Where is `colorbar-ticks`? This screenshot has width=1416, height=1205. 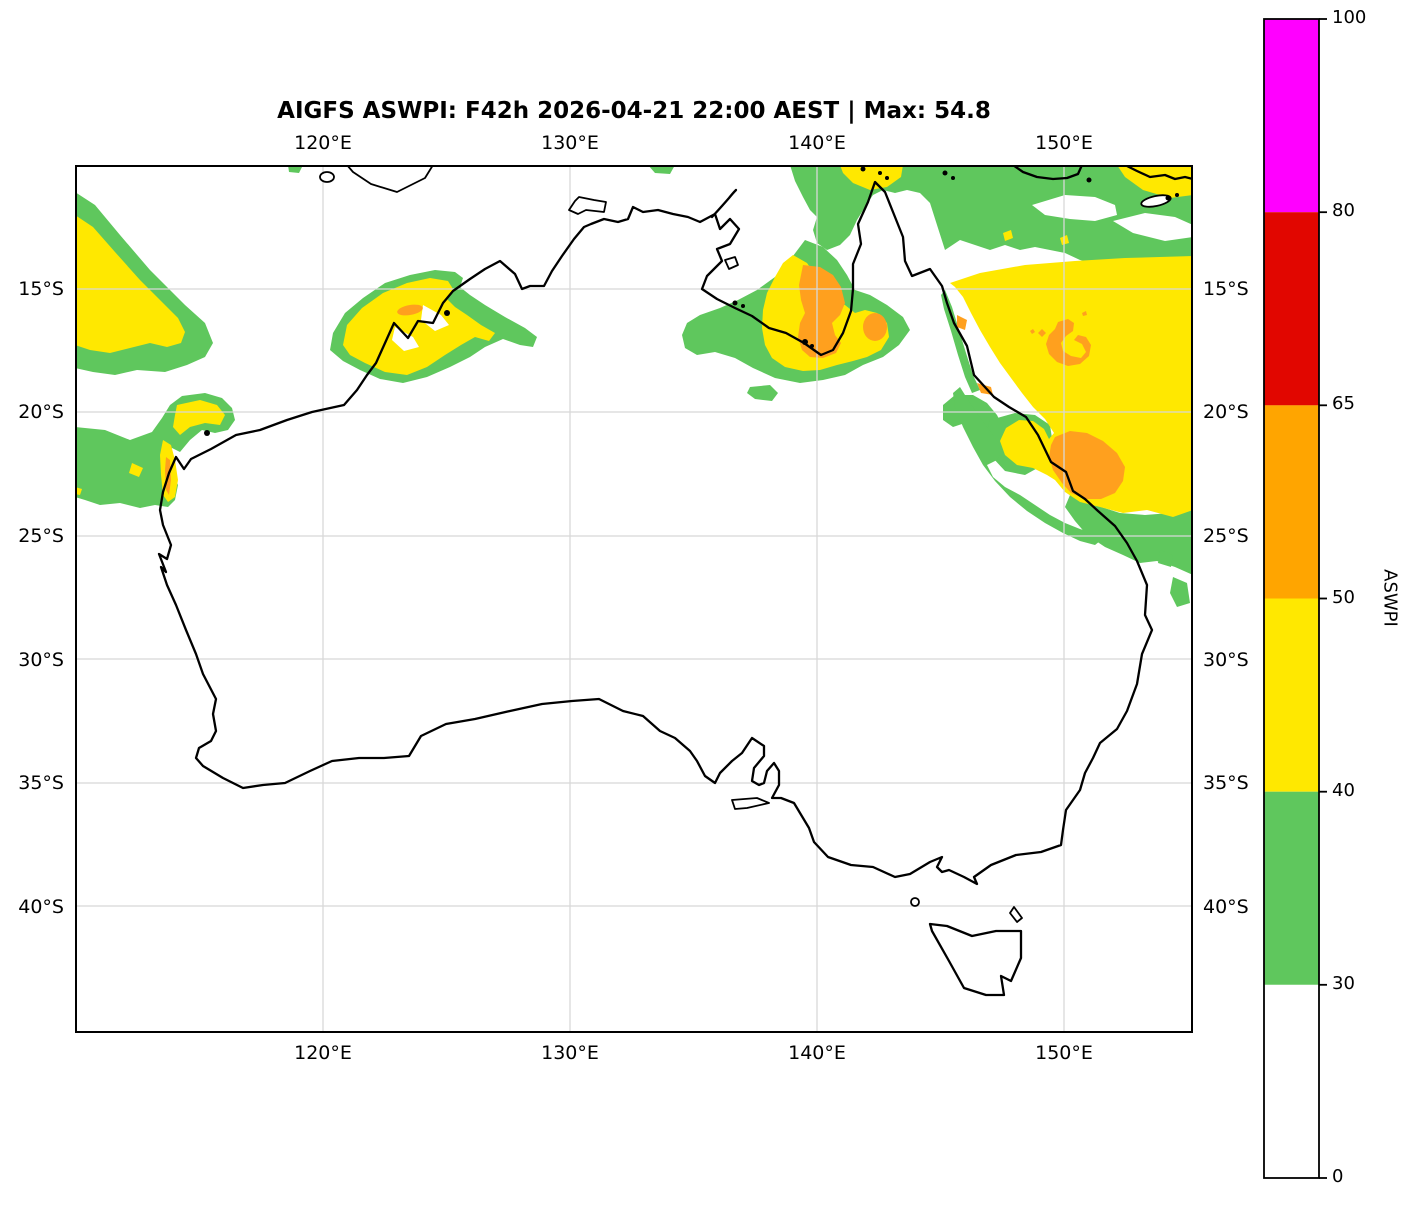
colorbar-ticks is located at coordinates (1323, 598).